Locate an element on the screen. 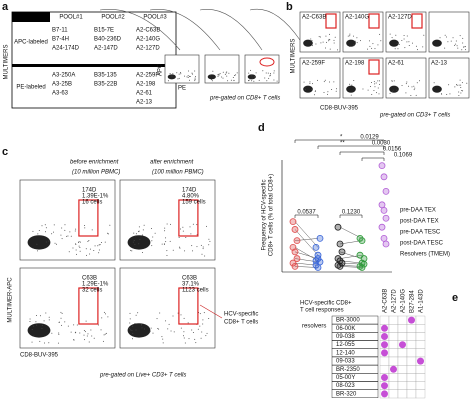 The width and height of the screenshot is (474, 399). header: POOL#1 is located at coordinates (71, 18).